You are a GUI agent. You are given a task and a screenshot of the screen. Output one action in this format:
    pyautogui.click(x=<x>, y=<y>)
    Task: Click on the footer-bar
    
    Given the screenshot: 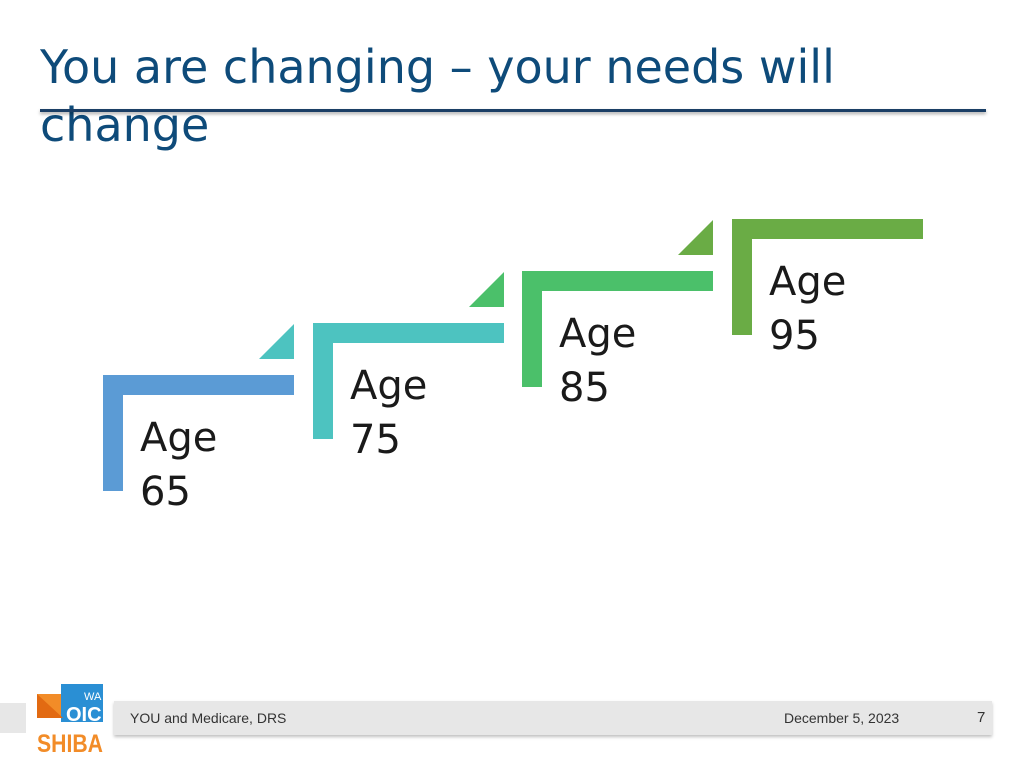 What is the action you would take?
    pyautogui.click(x=553, y=718)
    